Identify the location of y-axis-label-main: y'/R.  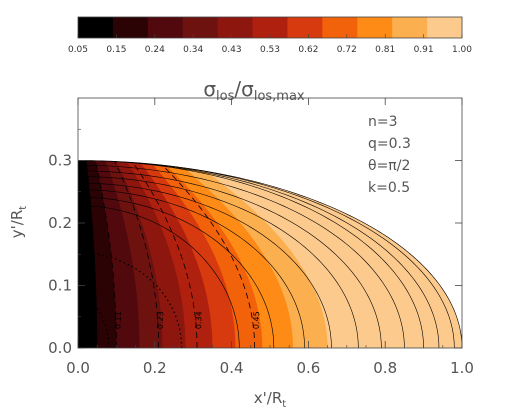
(17, 224).